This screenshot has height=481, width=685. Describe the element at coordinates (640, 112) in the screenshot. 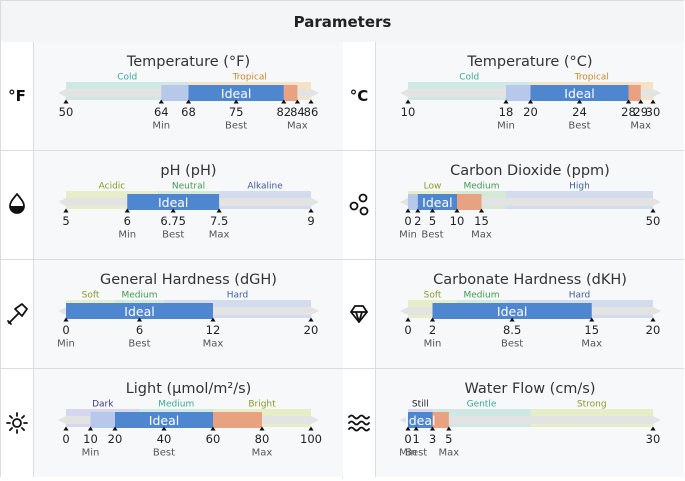

I see `tick-label: 29` at that location.